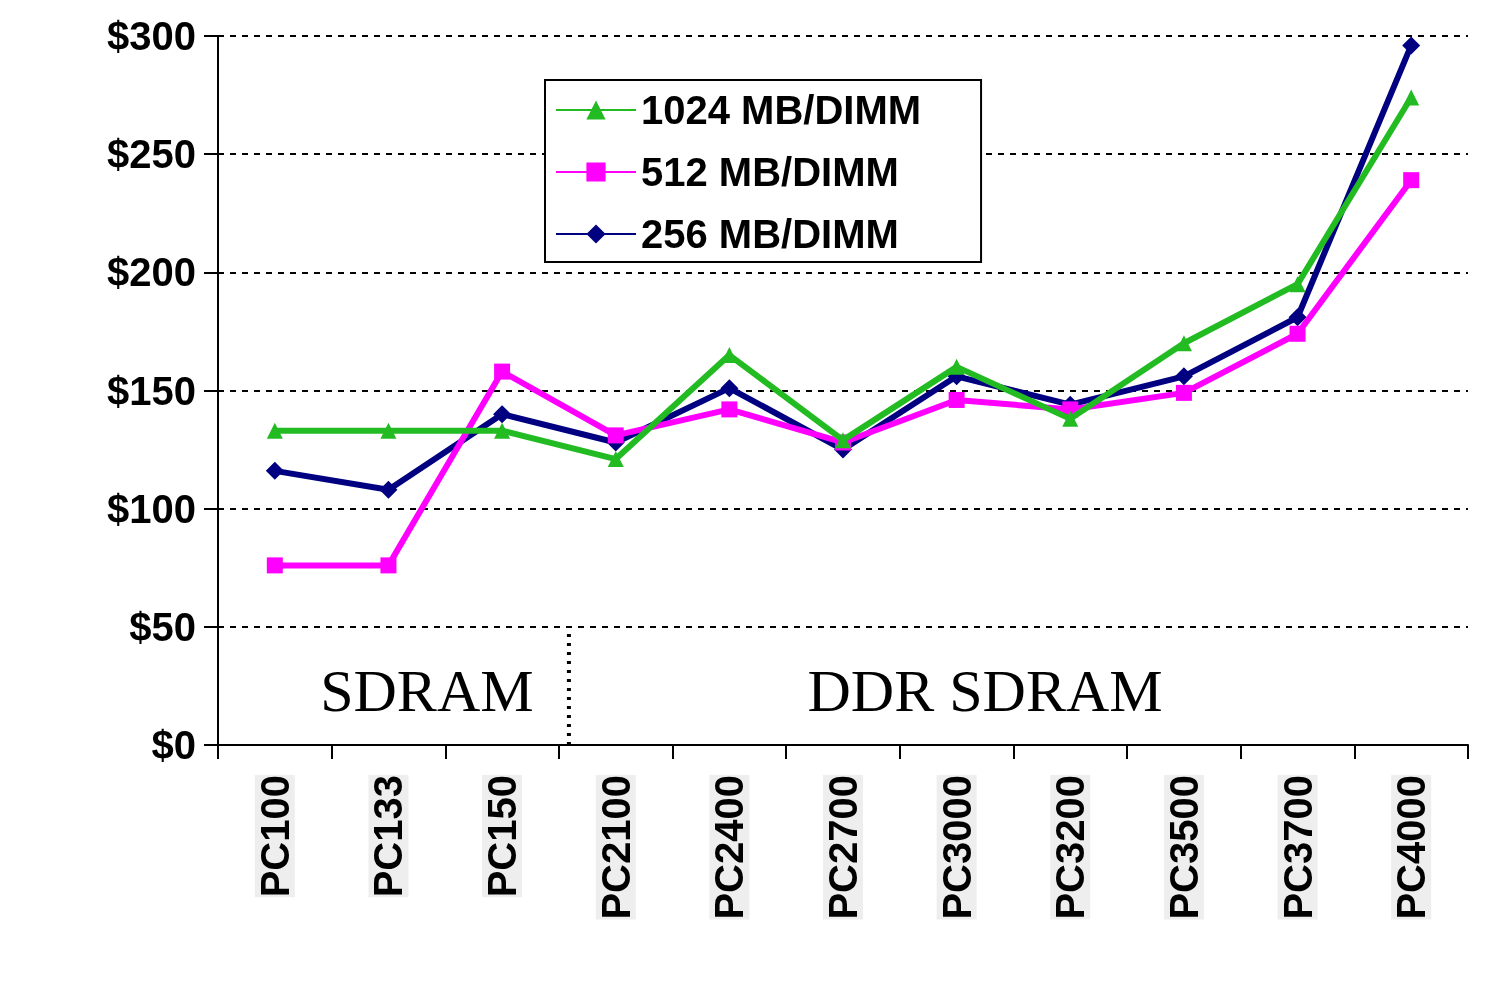 This screenshot has width=1489, height=1003. I want to click on annotation: DDR SDRAM, so click(985, 690).